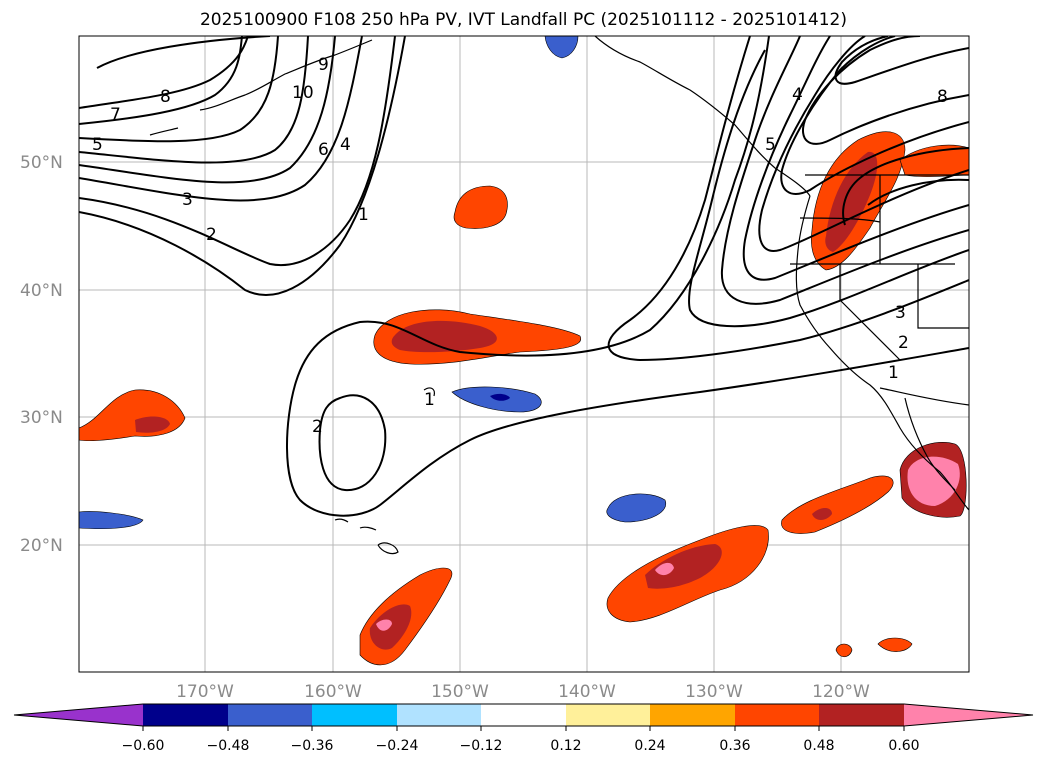  What do you see at coordinates (933, 481) in the screenshot?
I see `shade-blob-mexico-peak` at bounding box center [933, 481].